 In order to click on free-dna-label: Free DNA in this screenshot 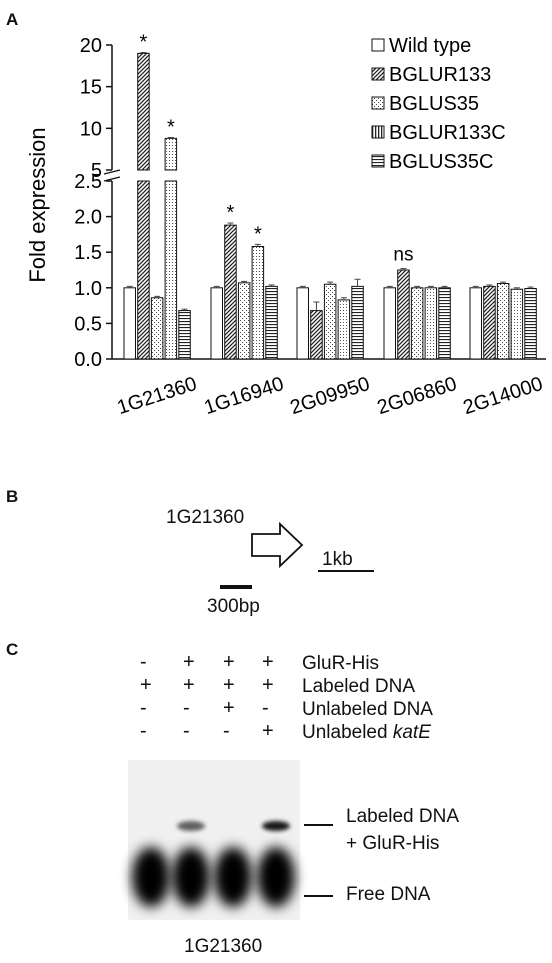, I will do `click(388, 894)`.